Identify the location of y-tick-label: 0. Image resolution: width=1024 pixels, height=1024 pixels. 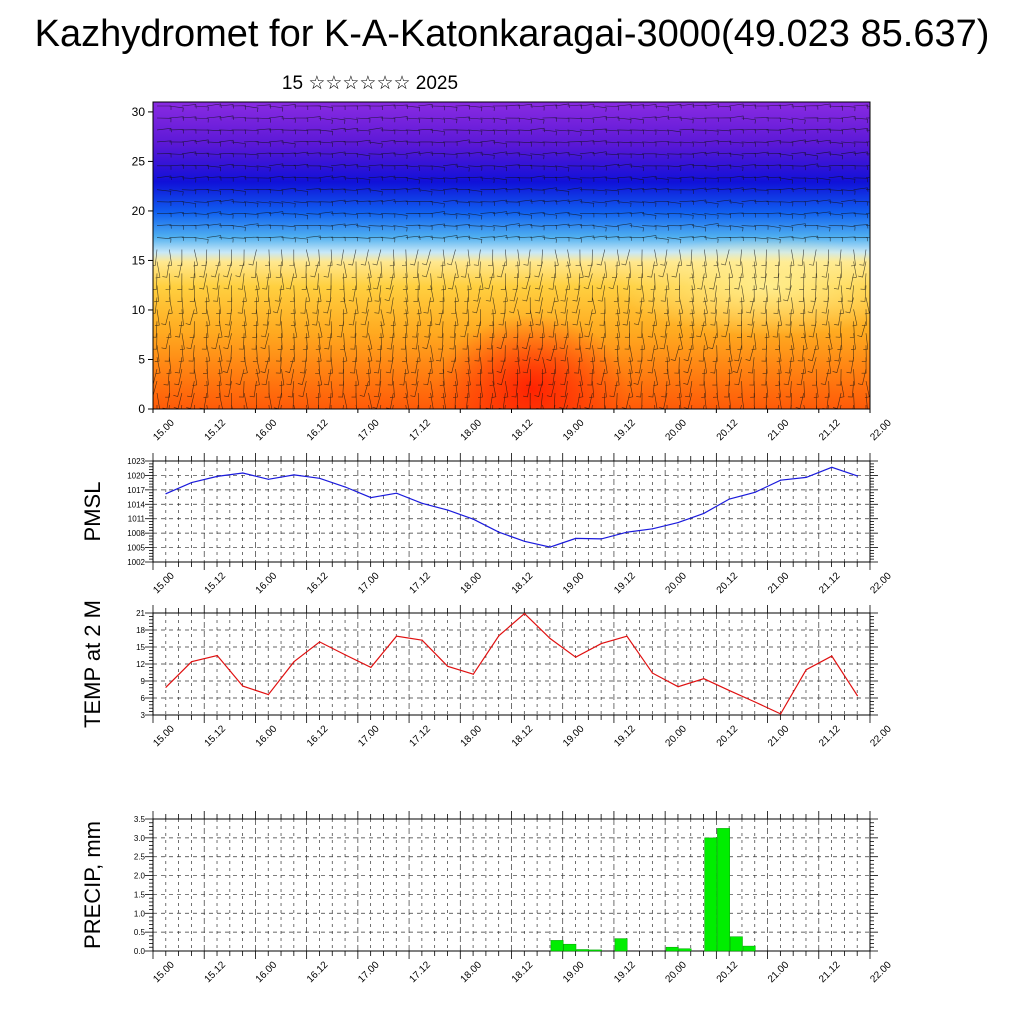
(141, 409).